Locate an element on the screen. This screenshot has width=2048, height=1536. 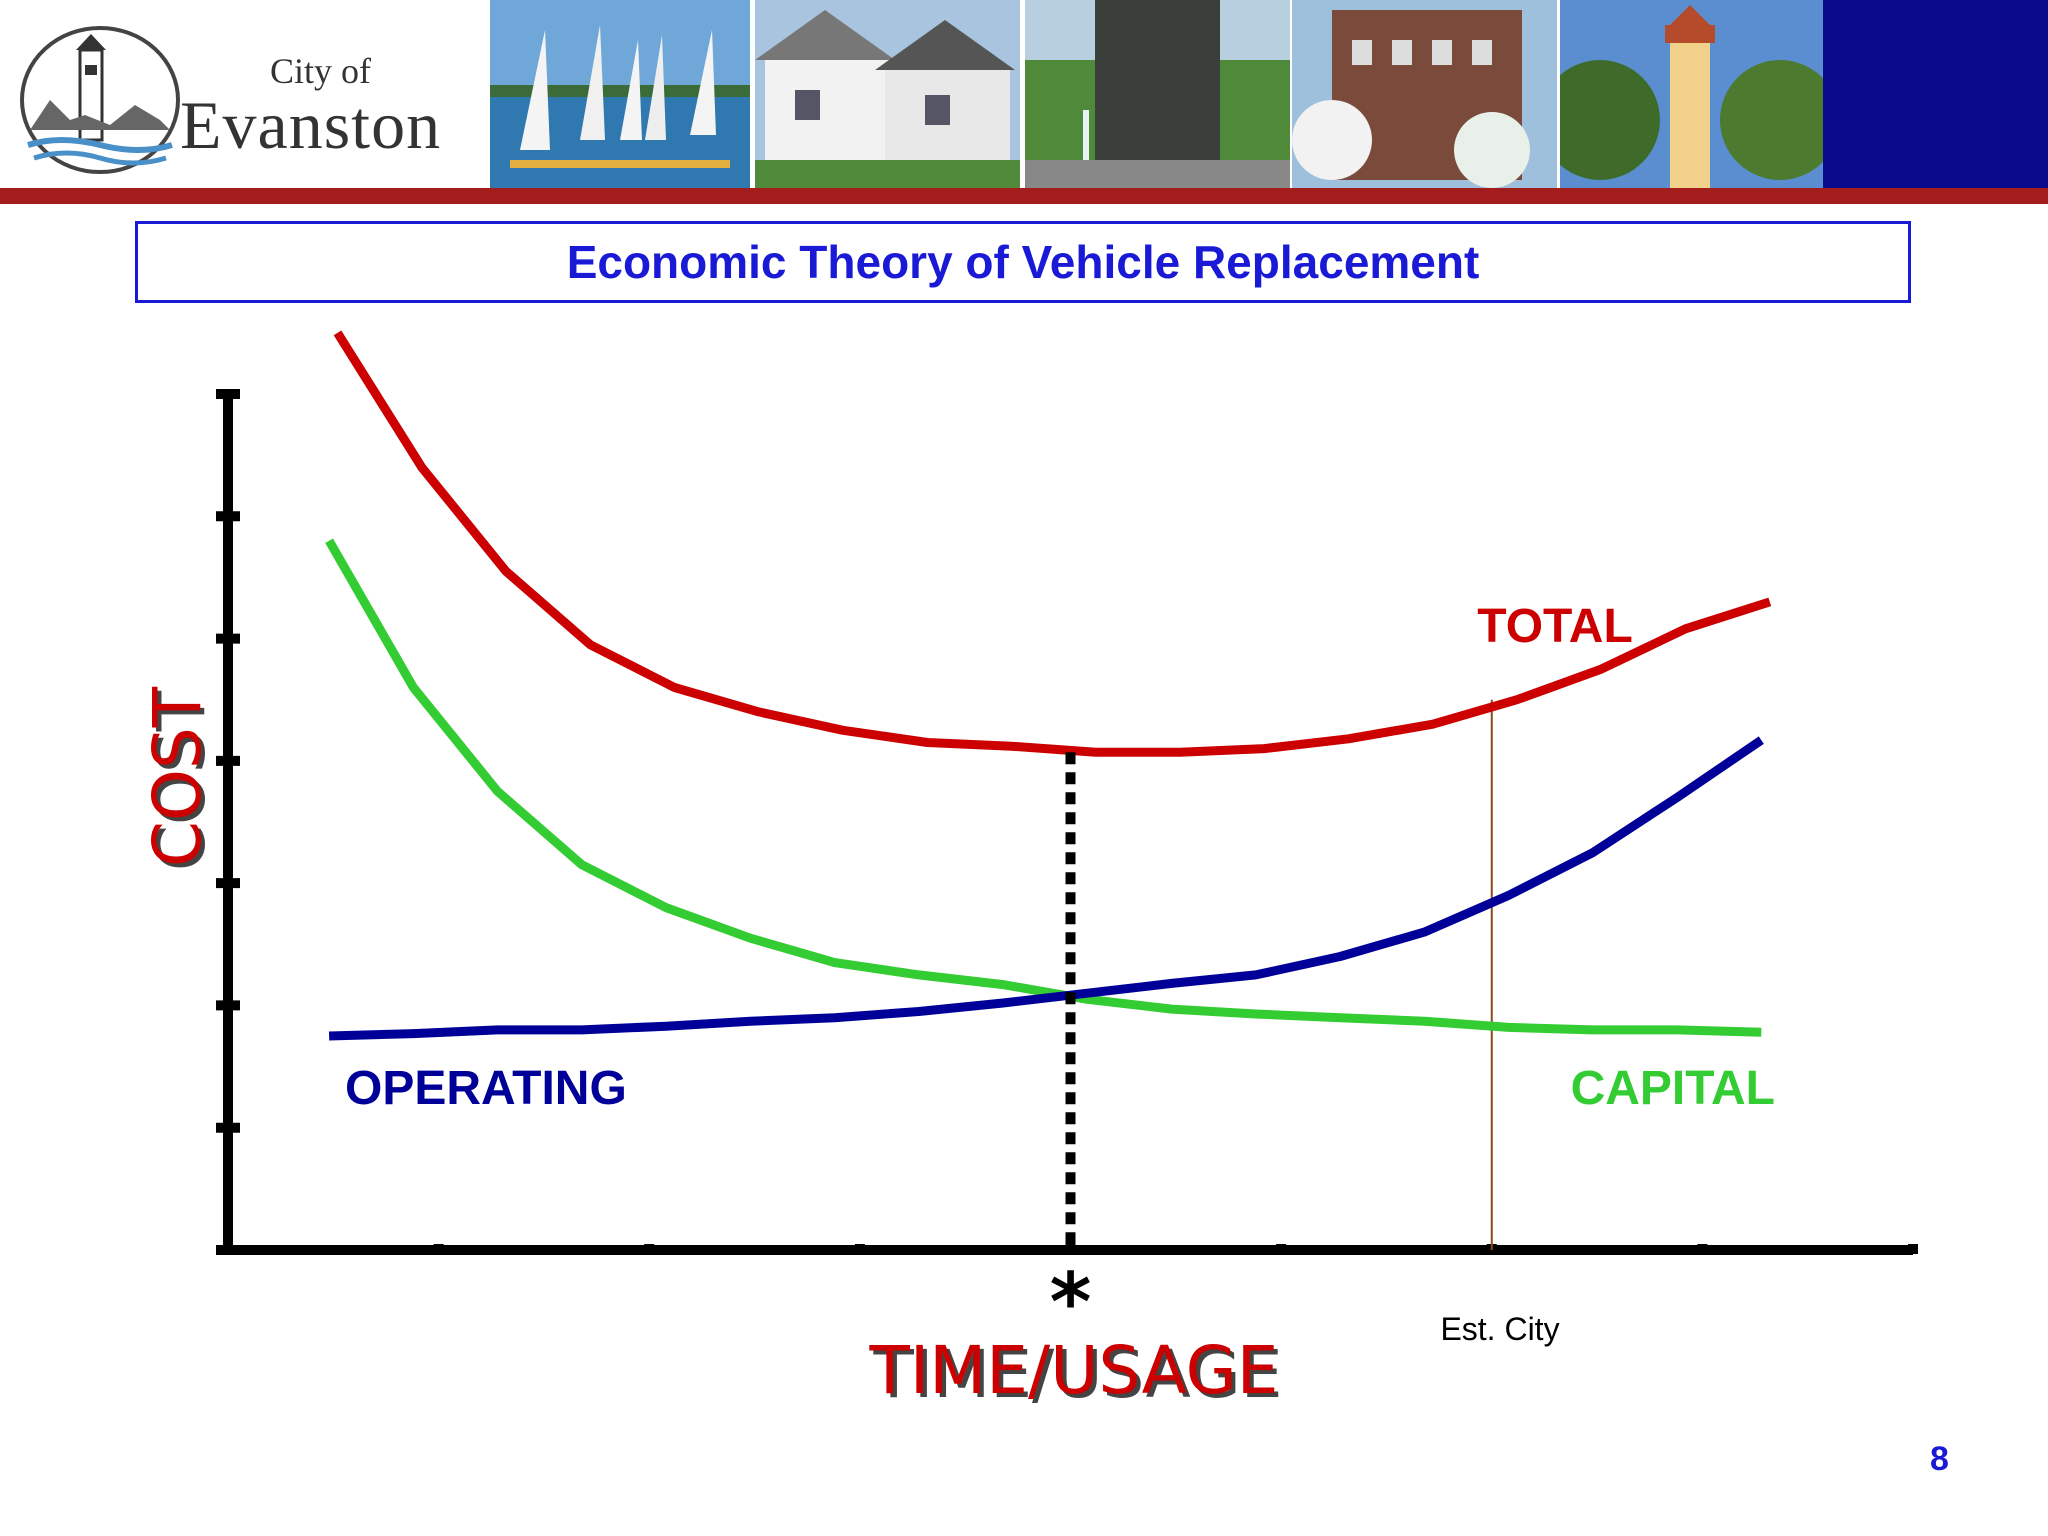
y-axis-label: COST is located at coordinates (177, 776).